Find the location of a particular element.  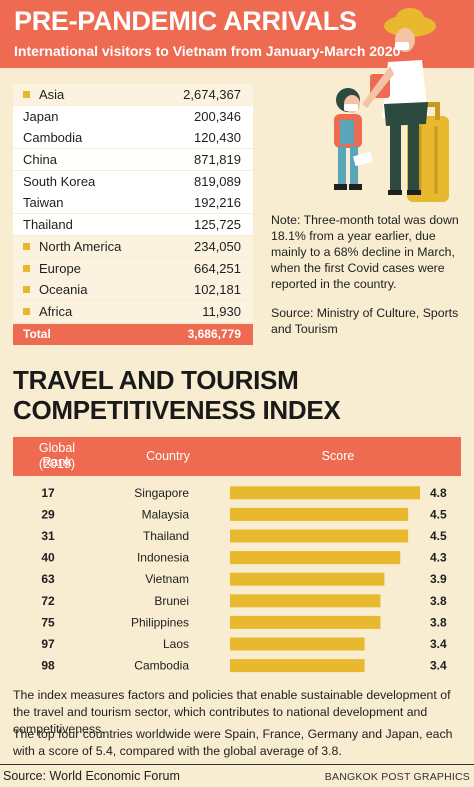

category-label: Philippines is located at coordinates (160, 622).